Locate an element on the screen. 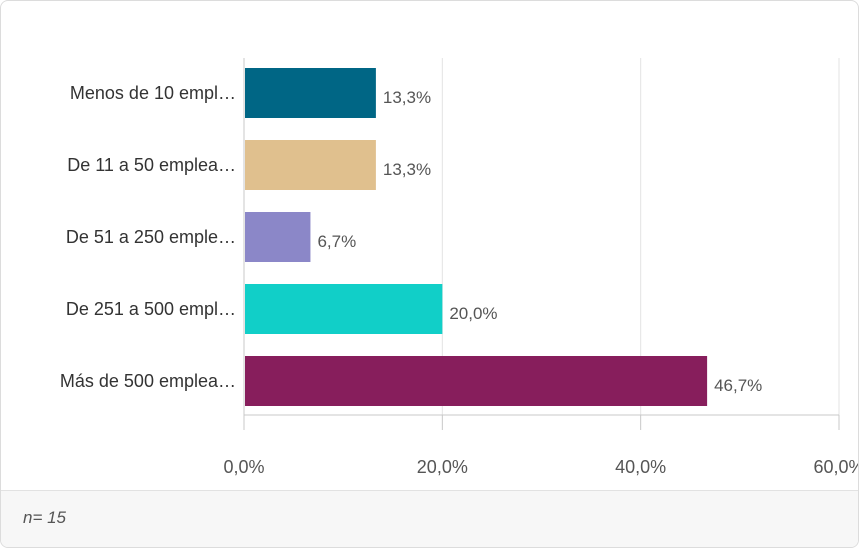 This screenshot has width=859, height=548. x-tick-label: 20,0% is located at coordinates (442, 467).